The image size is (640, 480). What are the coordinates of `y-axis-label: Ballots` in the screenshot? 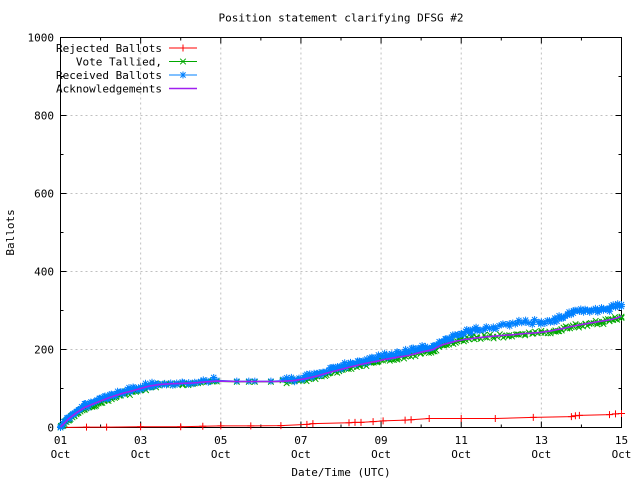 It's located at (10, 232).